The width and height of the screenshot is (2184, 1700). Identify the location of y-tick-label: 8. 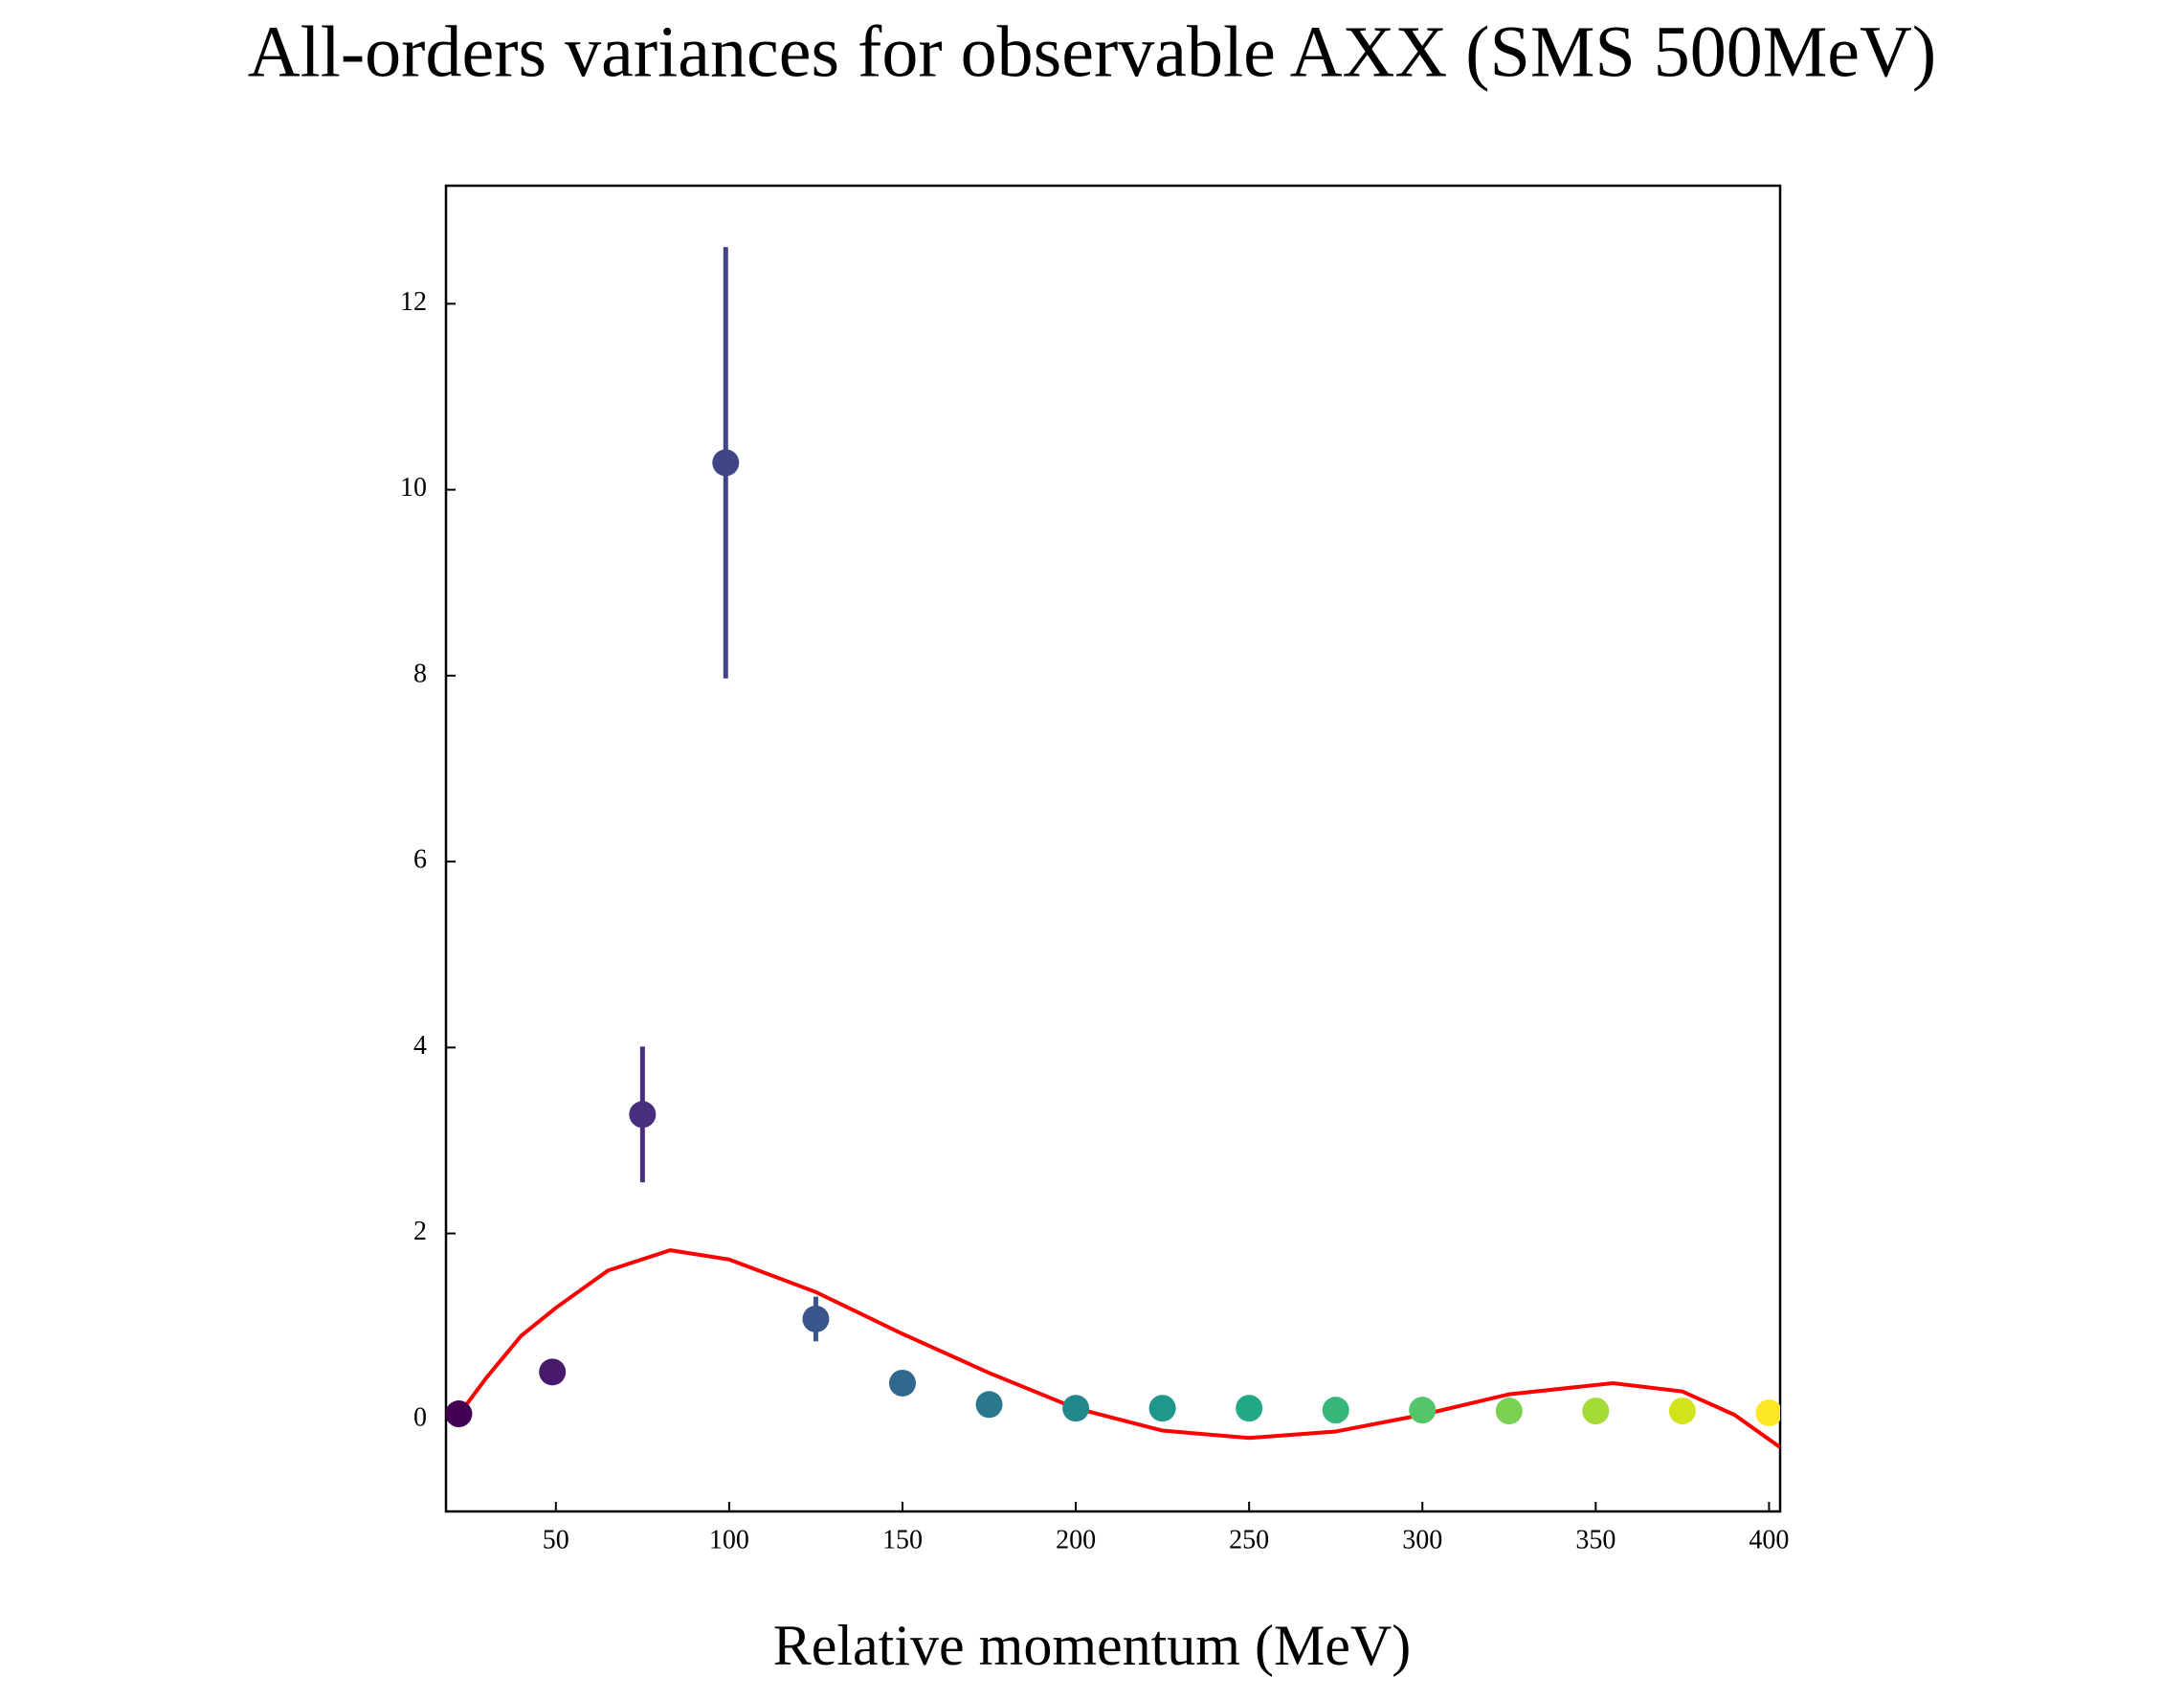
(420, 673).